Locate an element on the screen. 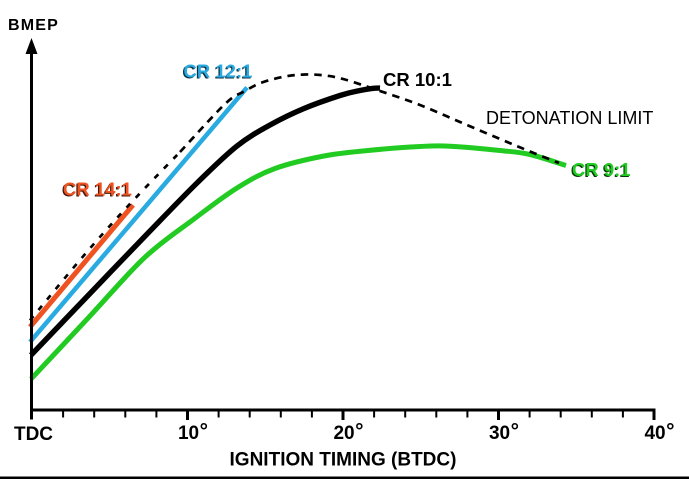 Image resolution: width=689 pixels, height=487 pixels. svg-text: 20° is located at coordinates (348, 432).